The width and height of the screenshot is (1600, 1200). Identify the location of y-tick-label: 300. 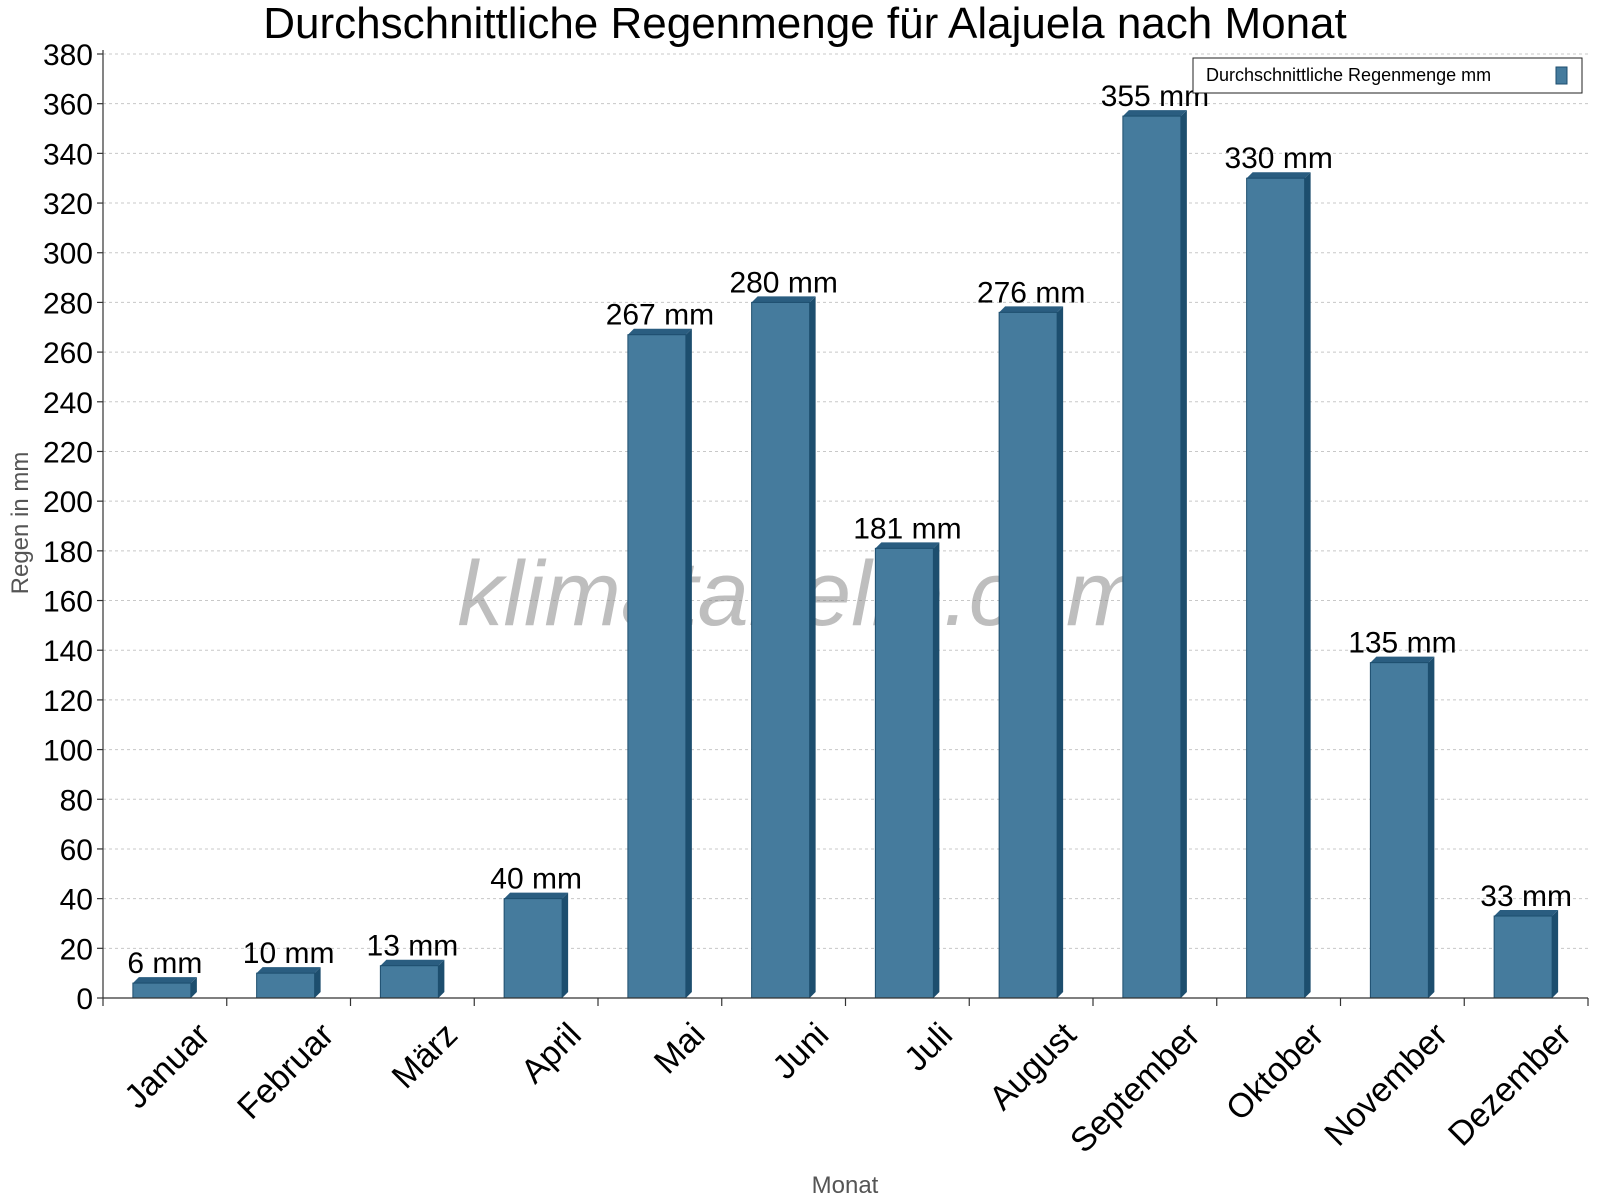
(68, 254).